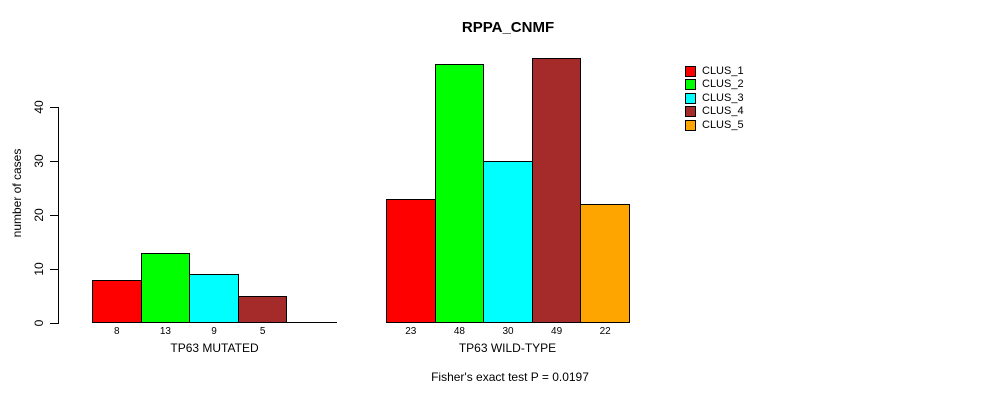 Image resolution: width=990 pixels, height=400 pixels. What do you see at coordinates (510, 377) in the screenshot?
I see `footnote: Fisher's exact test P = 0.0197` at bounding box center [510, 377].